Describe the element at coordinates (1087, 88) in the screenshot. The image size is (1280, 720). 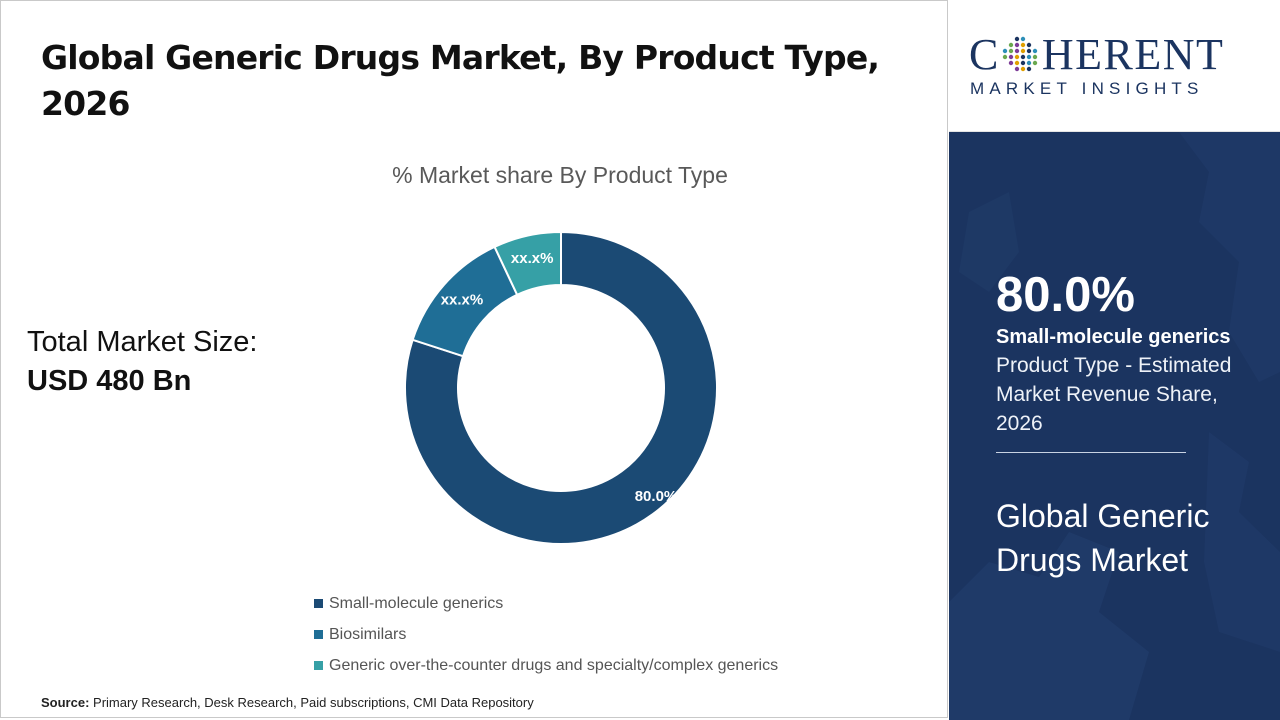
I see `logo-subtitle: MARKET INSIGHTS` at that location.